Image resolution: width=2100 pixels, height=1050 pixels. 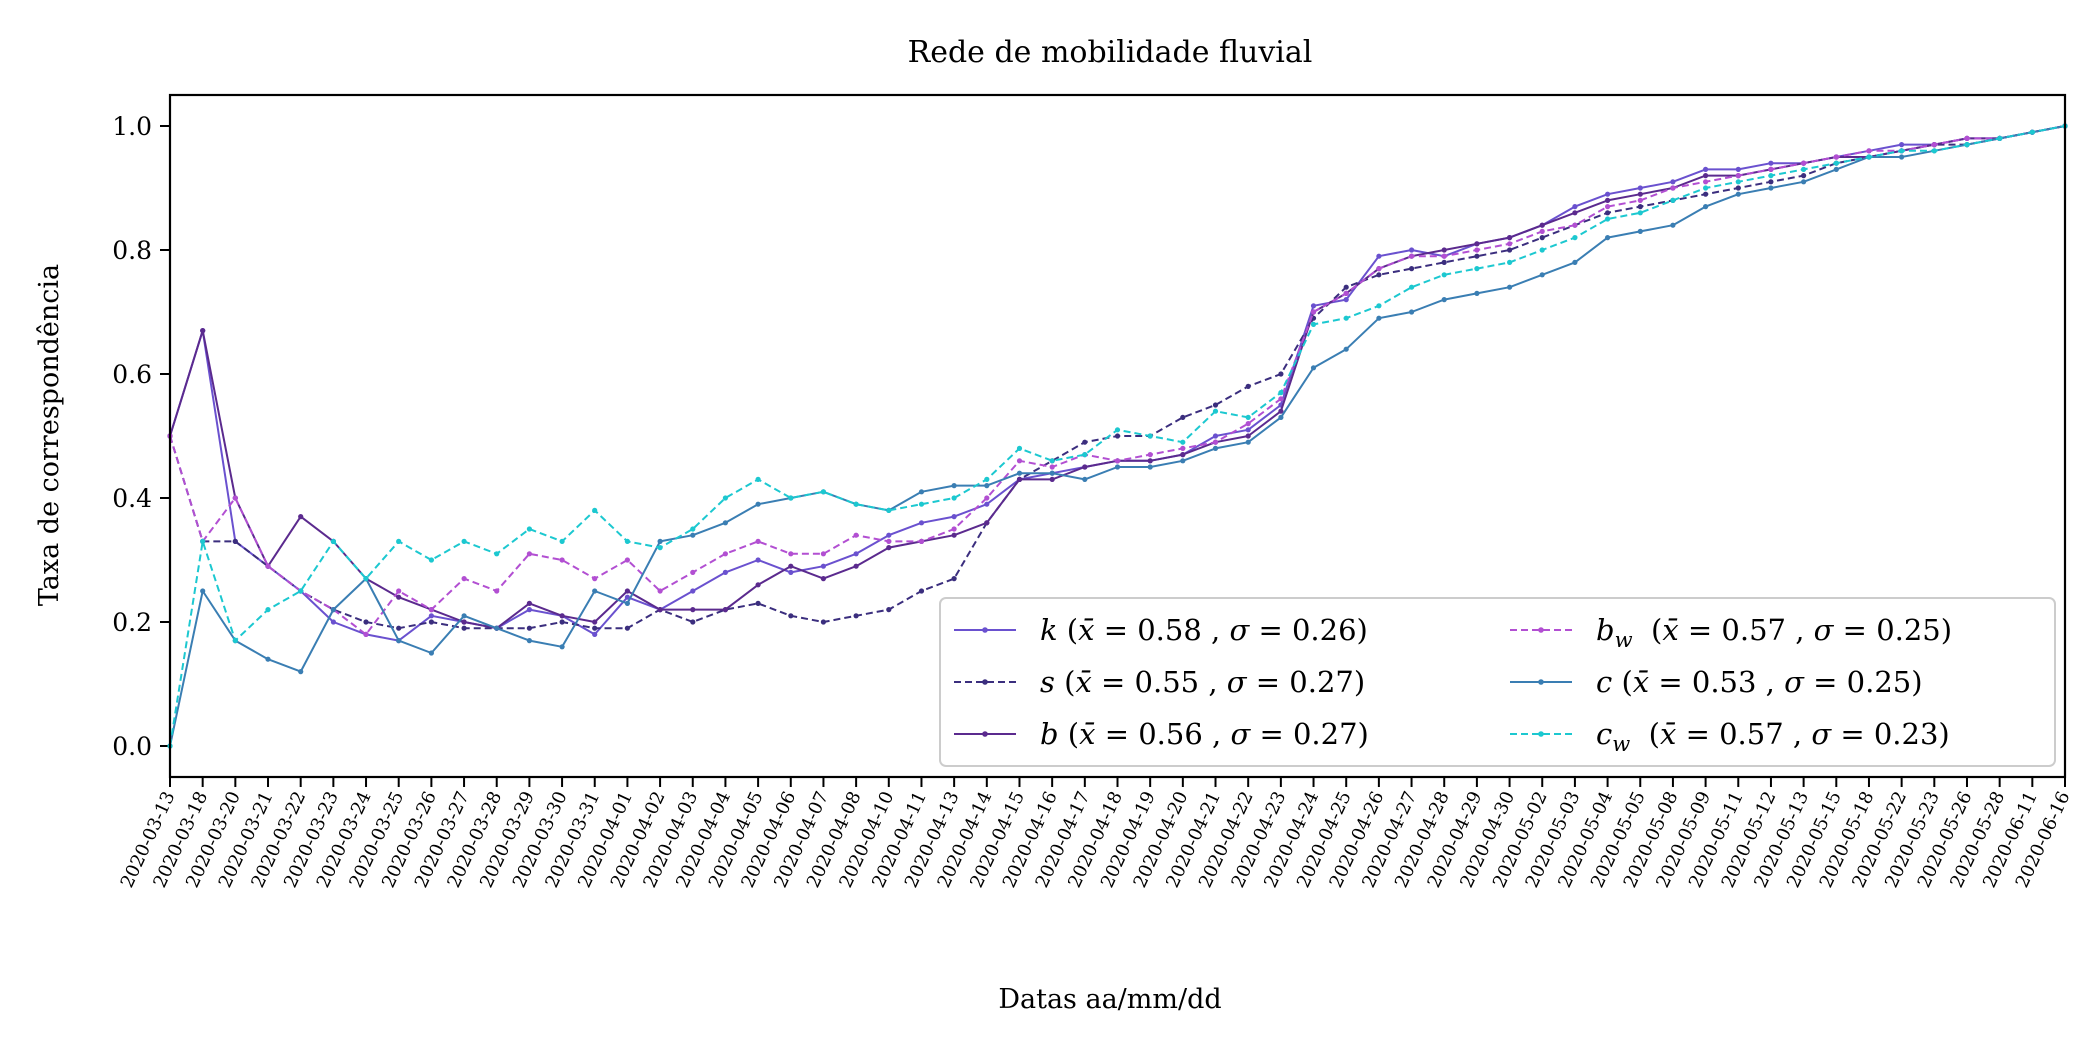 I want to click on legend-item: c (x̄ = 0.53 , σ = 0.25), so click(x=1716, y=682).